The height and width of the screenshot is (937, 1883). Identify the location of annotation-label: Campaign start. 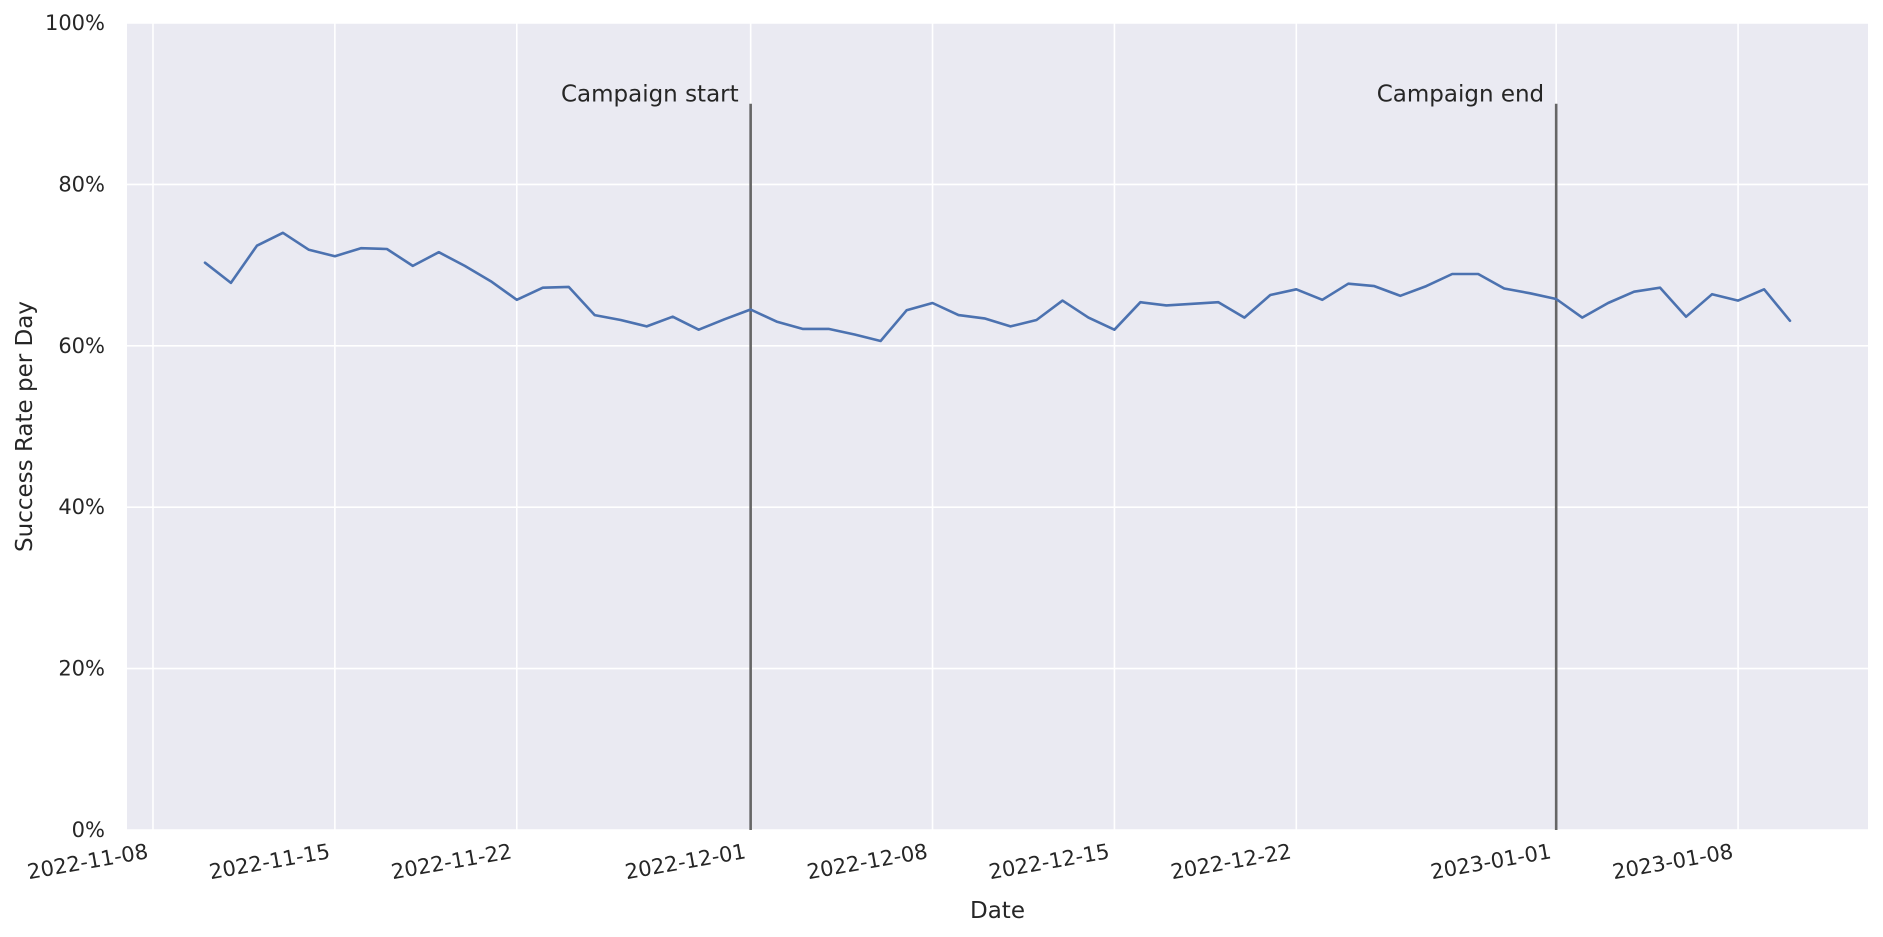
(650, 95).